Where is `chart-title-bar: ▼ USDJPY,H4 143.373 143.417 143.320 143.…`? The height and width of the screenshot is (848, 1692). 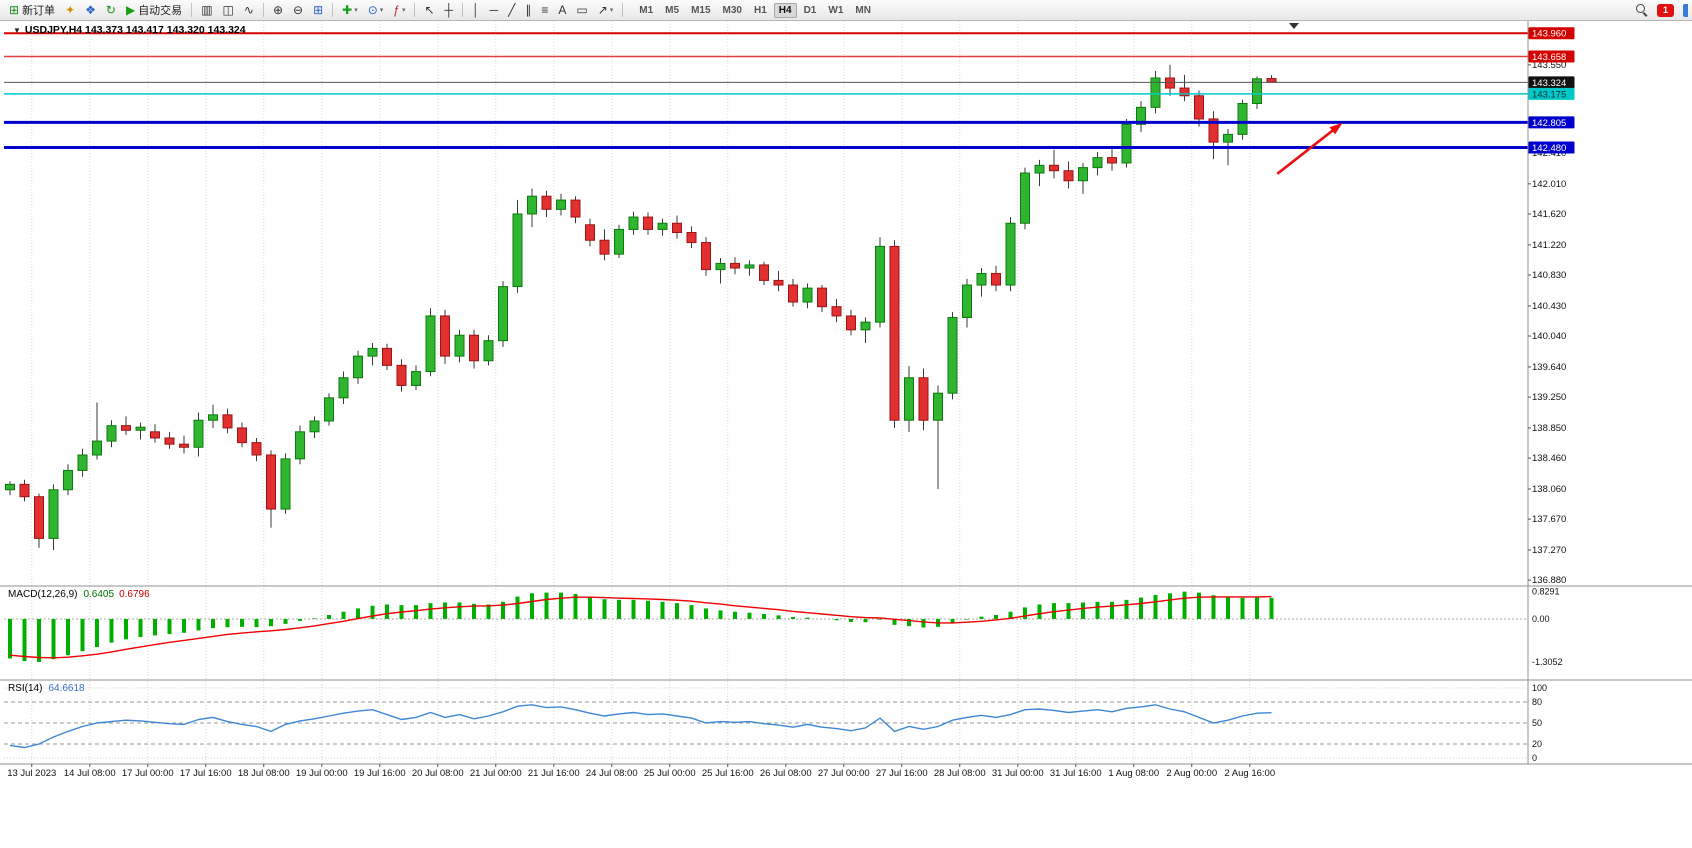 chart-title-bar: ▼ USDJPY,H4 143.373 143.417 143.320 143.… is located at coordinates (129, 30).